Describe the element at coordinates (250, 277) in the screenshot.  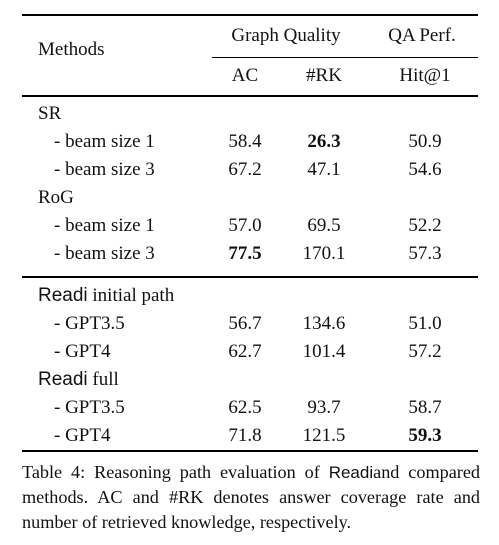
I see `group-divider-rule` at that location.